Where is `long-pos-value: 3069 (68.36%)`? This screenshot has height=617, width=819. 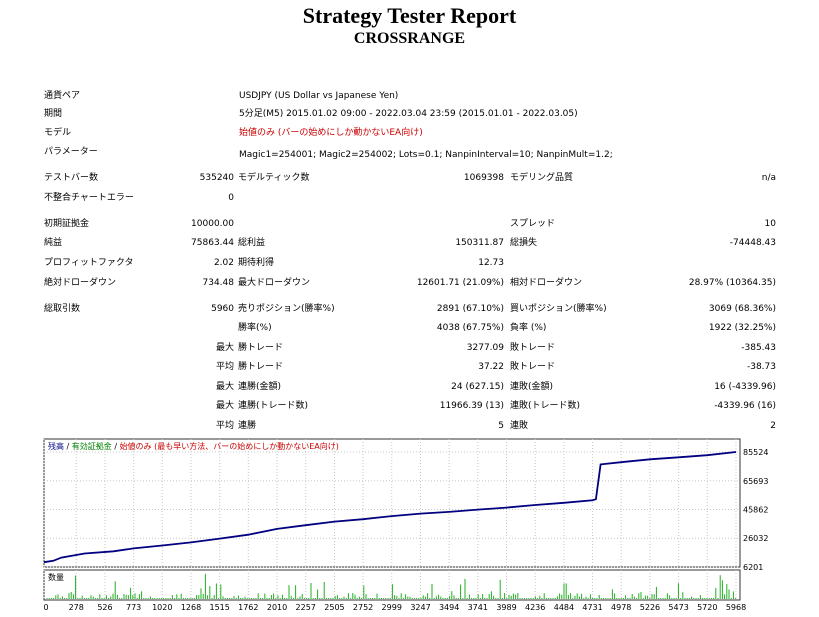 long-pos-value: 3069 (68.36%) is located at coordinates (742, 309).